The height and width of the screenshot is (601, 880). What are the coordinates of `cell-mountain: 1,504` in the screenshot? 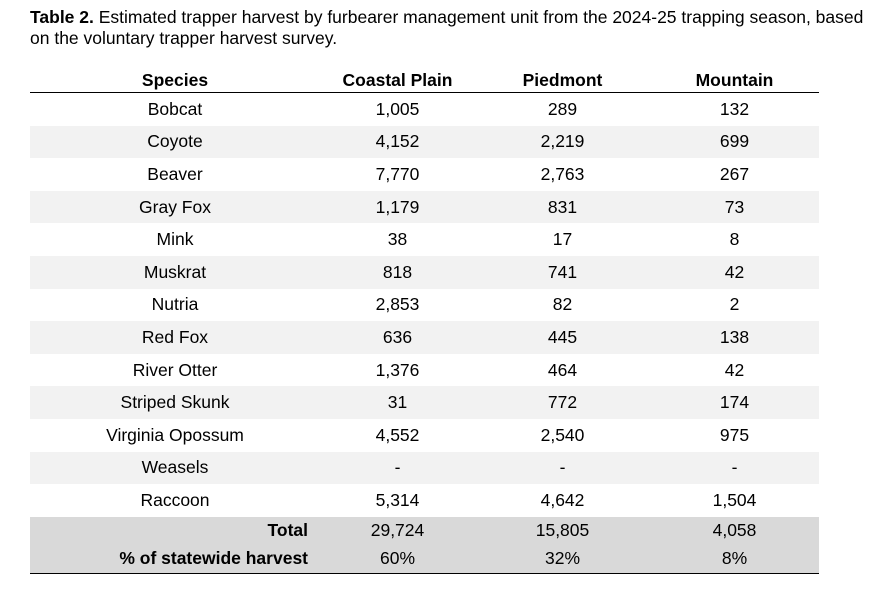 It's located at (734, 499).